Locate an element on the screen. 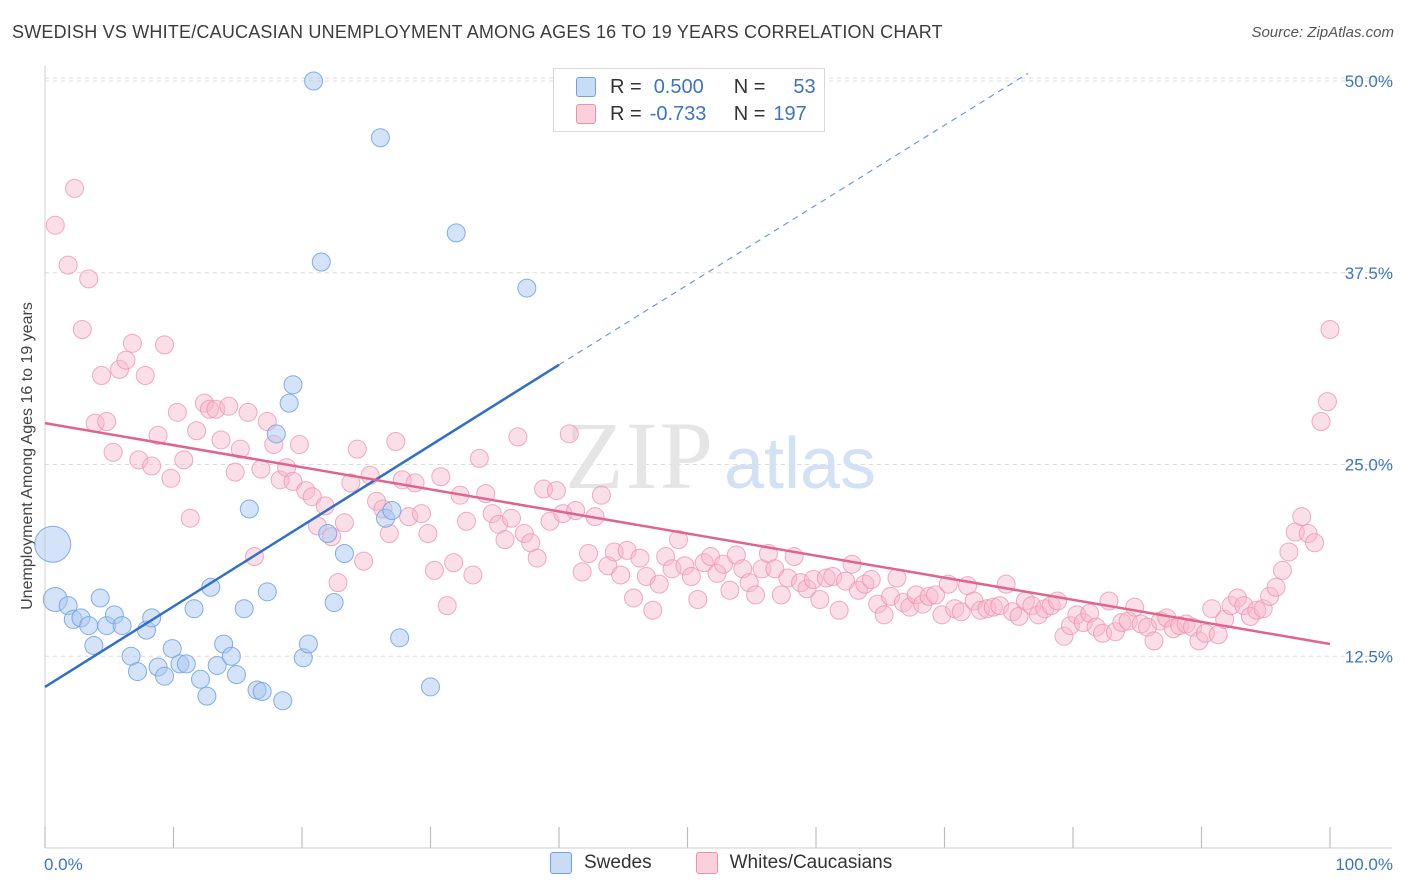 Image resolution: width=1406 pixels, height=892 pixels. legend-n-value: 53 is located at coordinates (804, 86).